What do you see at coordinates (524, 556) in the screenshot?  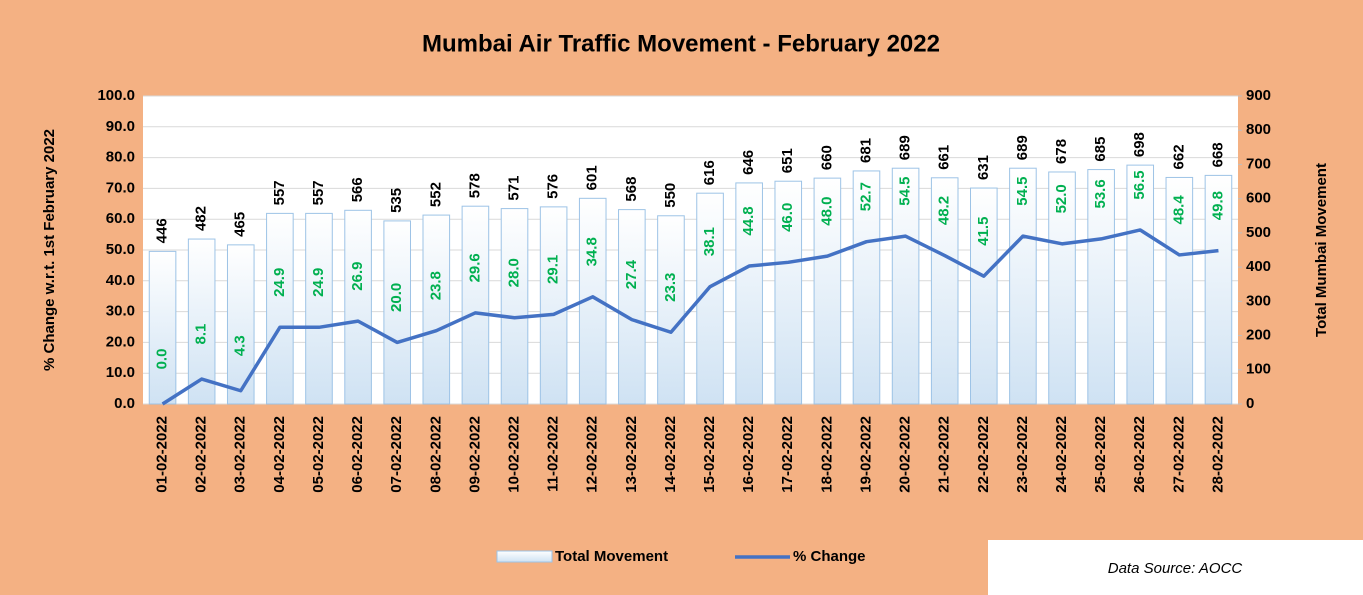 I see `legend-swatch` at bounding box center [524, 556].